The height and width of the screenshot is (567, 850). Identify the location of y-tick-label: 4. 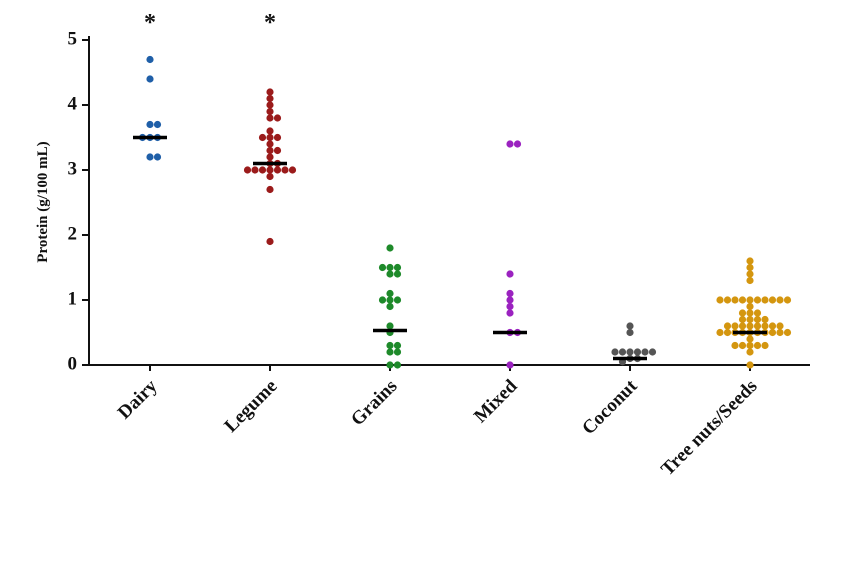
(73, 103).